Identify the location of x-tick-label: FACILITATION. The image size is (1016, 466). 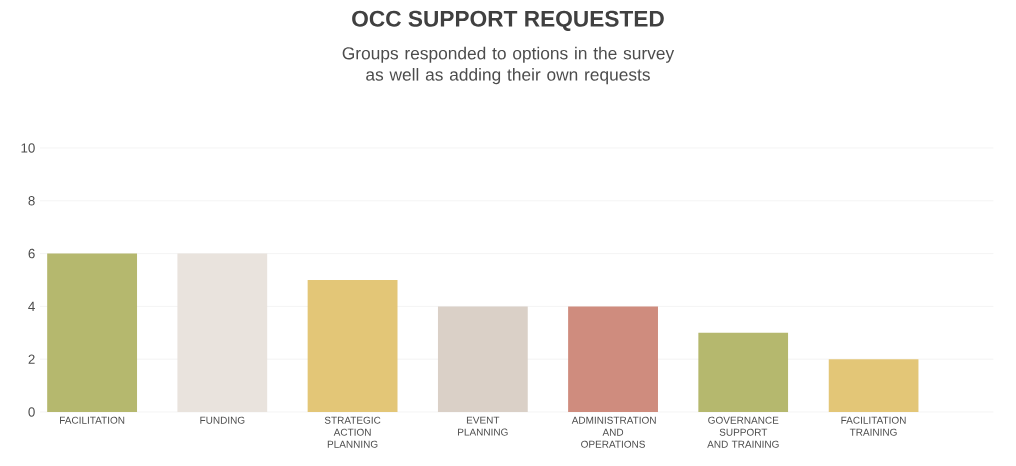
(92, 420).